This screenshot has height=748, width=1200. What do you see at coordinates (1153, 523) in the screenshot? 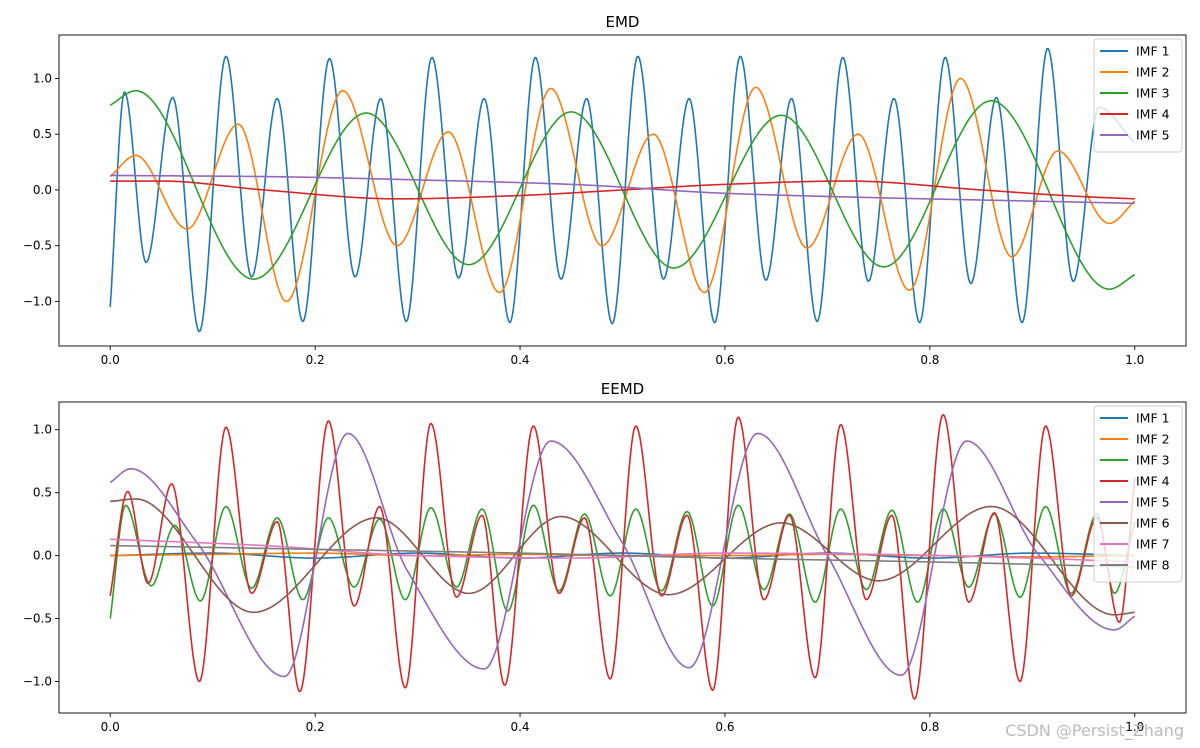
I see `legend-label: IMF 6` at bounding box center [1153, 523].